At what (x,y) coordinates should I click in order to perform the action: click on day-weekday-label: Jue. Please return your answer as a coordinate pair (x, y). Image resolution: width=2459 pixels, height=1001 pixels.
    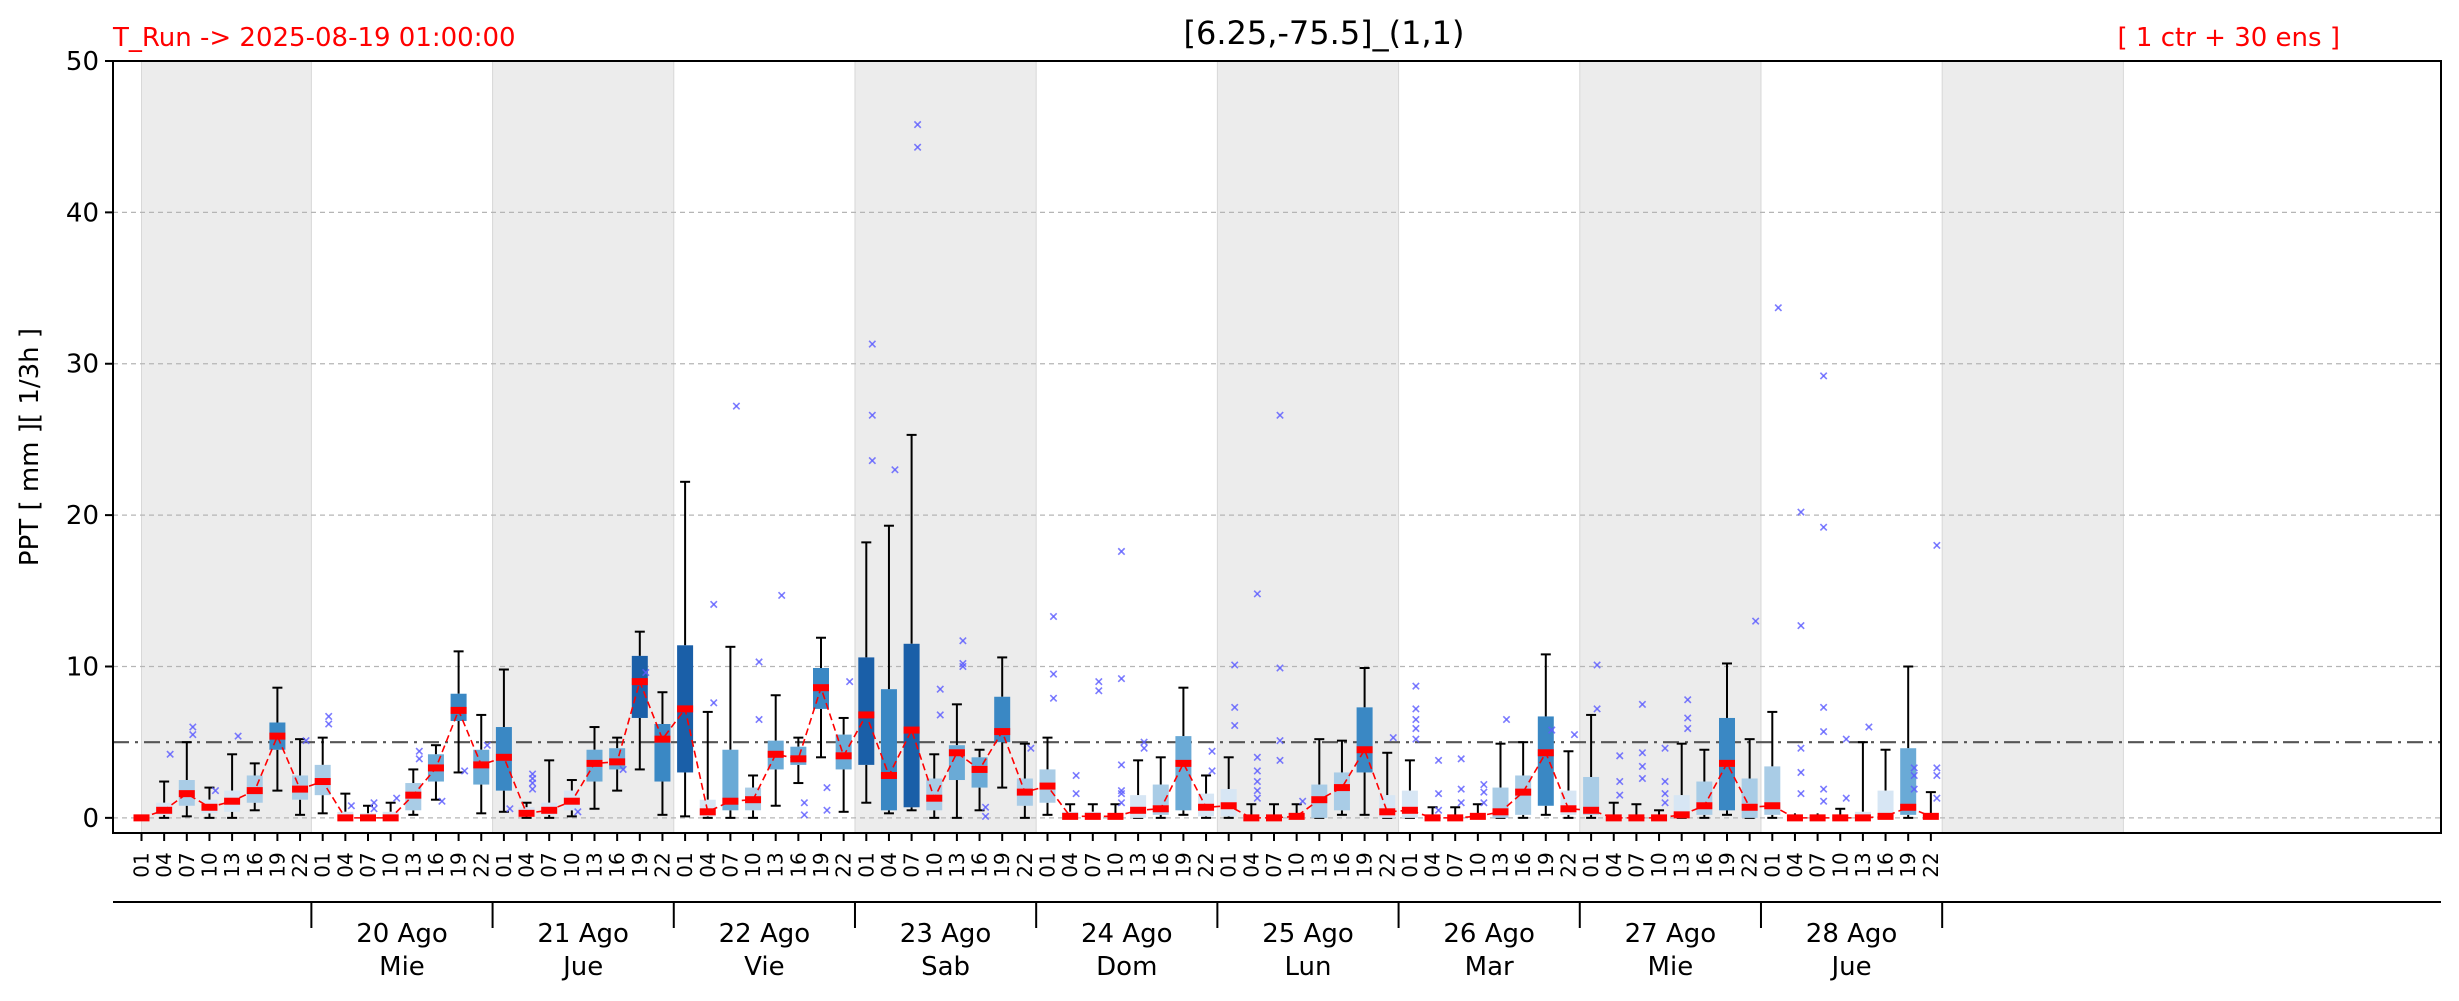
    Looking at the image, I should click on (582, 967).